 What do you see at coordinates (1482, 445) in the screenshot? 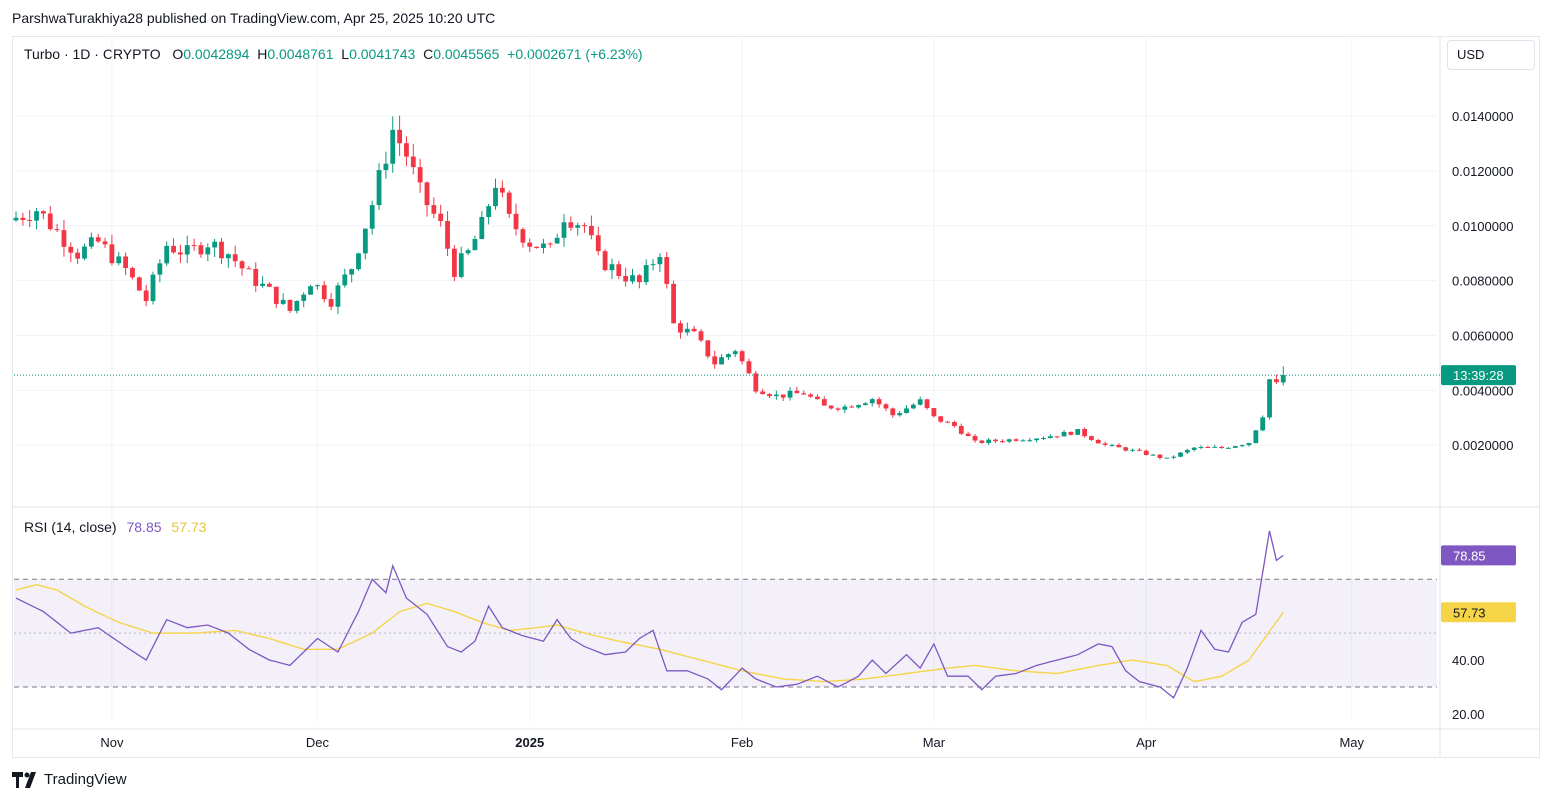
I see `price-tick-label: 0.0020000` at bounding box center [1482, 445].